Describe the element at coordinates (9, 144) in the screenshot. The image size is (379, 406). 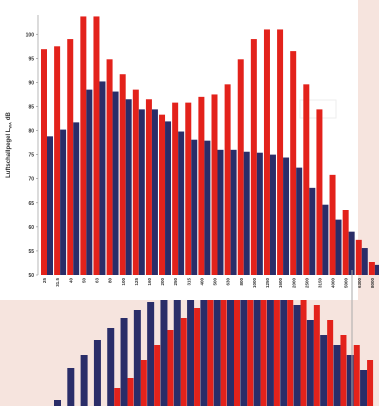
I see `y-axis-label: Luftschallpegel LWA dB` at that location.